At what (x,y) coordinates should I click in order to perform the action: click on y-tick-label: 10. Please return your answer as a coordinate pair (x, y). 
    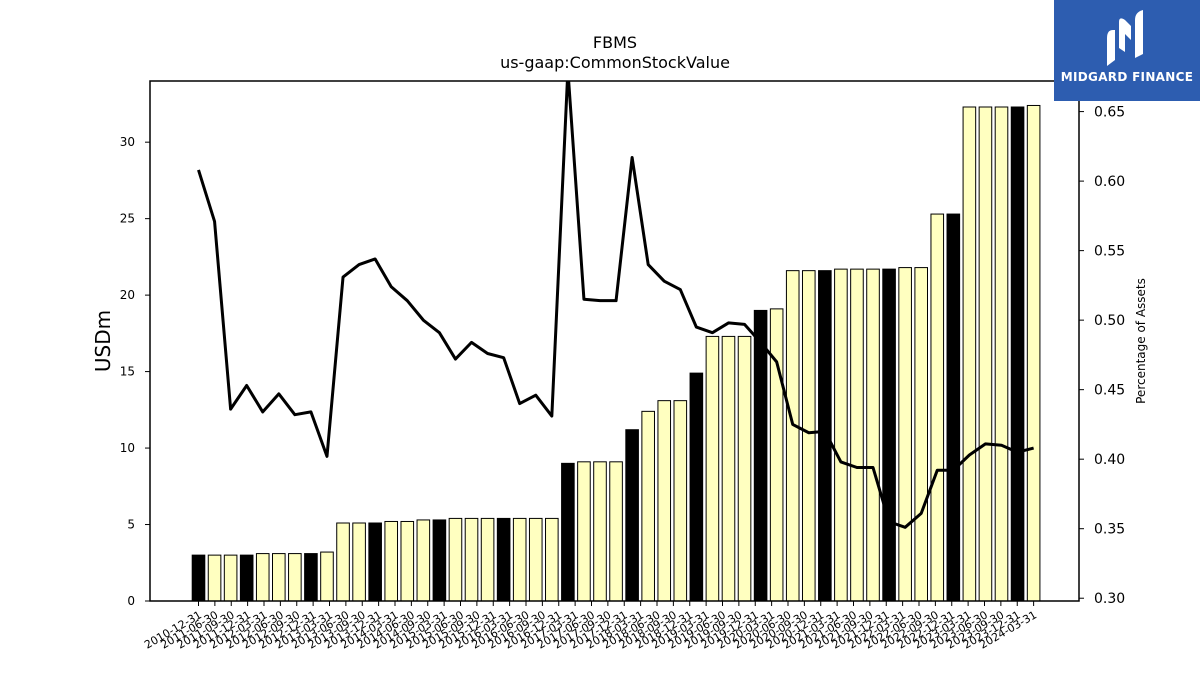
    Looking at the image, I should click on (127, 448).